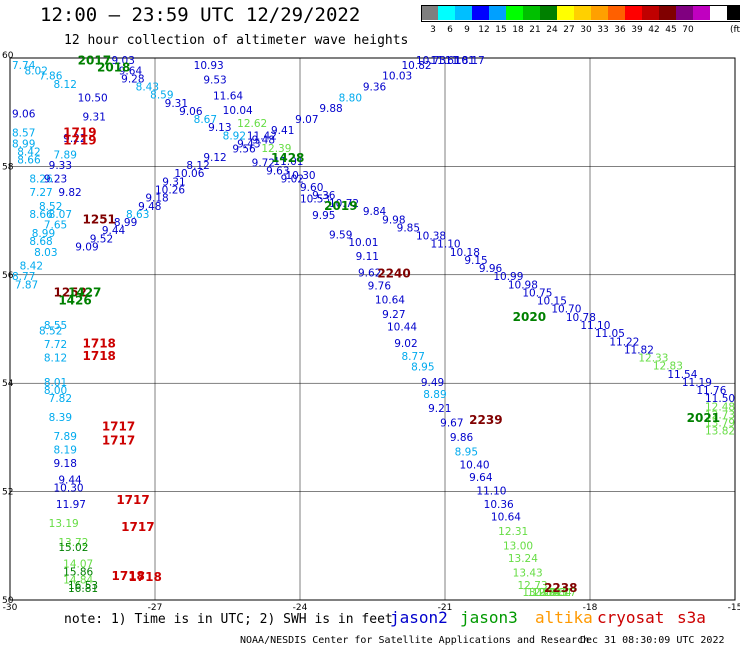  I want to click on wave-height-value: 9.41, so click(282, 131).